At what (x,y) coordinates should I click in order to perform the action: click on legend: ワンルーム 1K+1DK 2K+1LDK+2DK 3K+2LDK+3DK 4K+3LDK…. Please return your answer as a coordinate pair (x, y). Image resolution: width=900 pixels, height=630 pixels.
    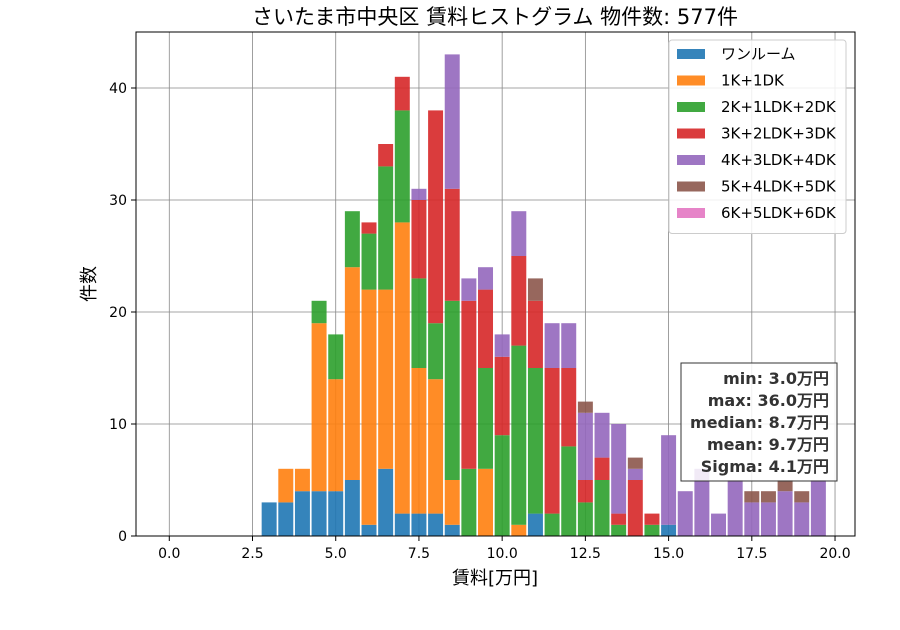
    Looking at the image, I should click on (757, 136).